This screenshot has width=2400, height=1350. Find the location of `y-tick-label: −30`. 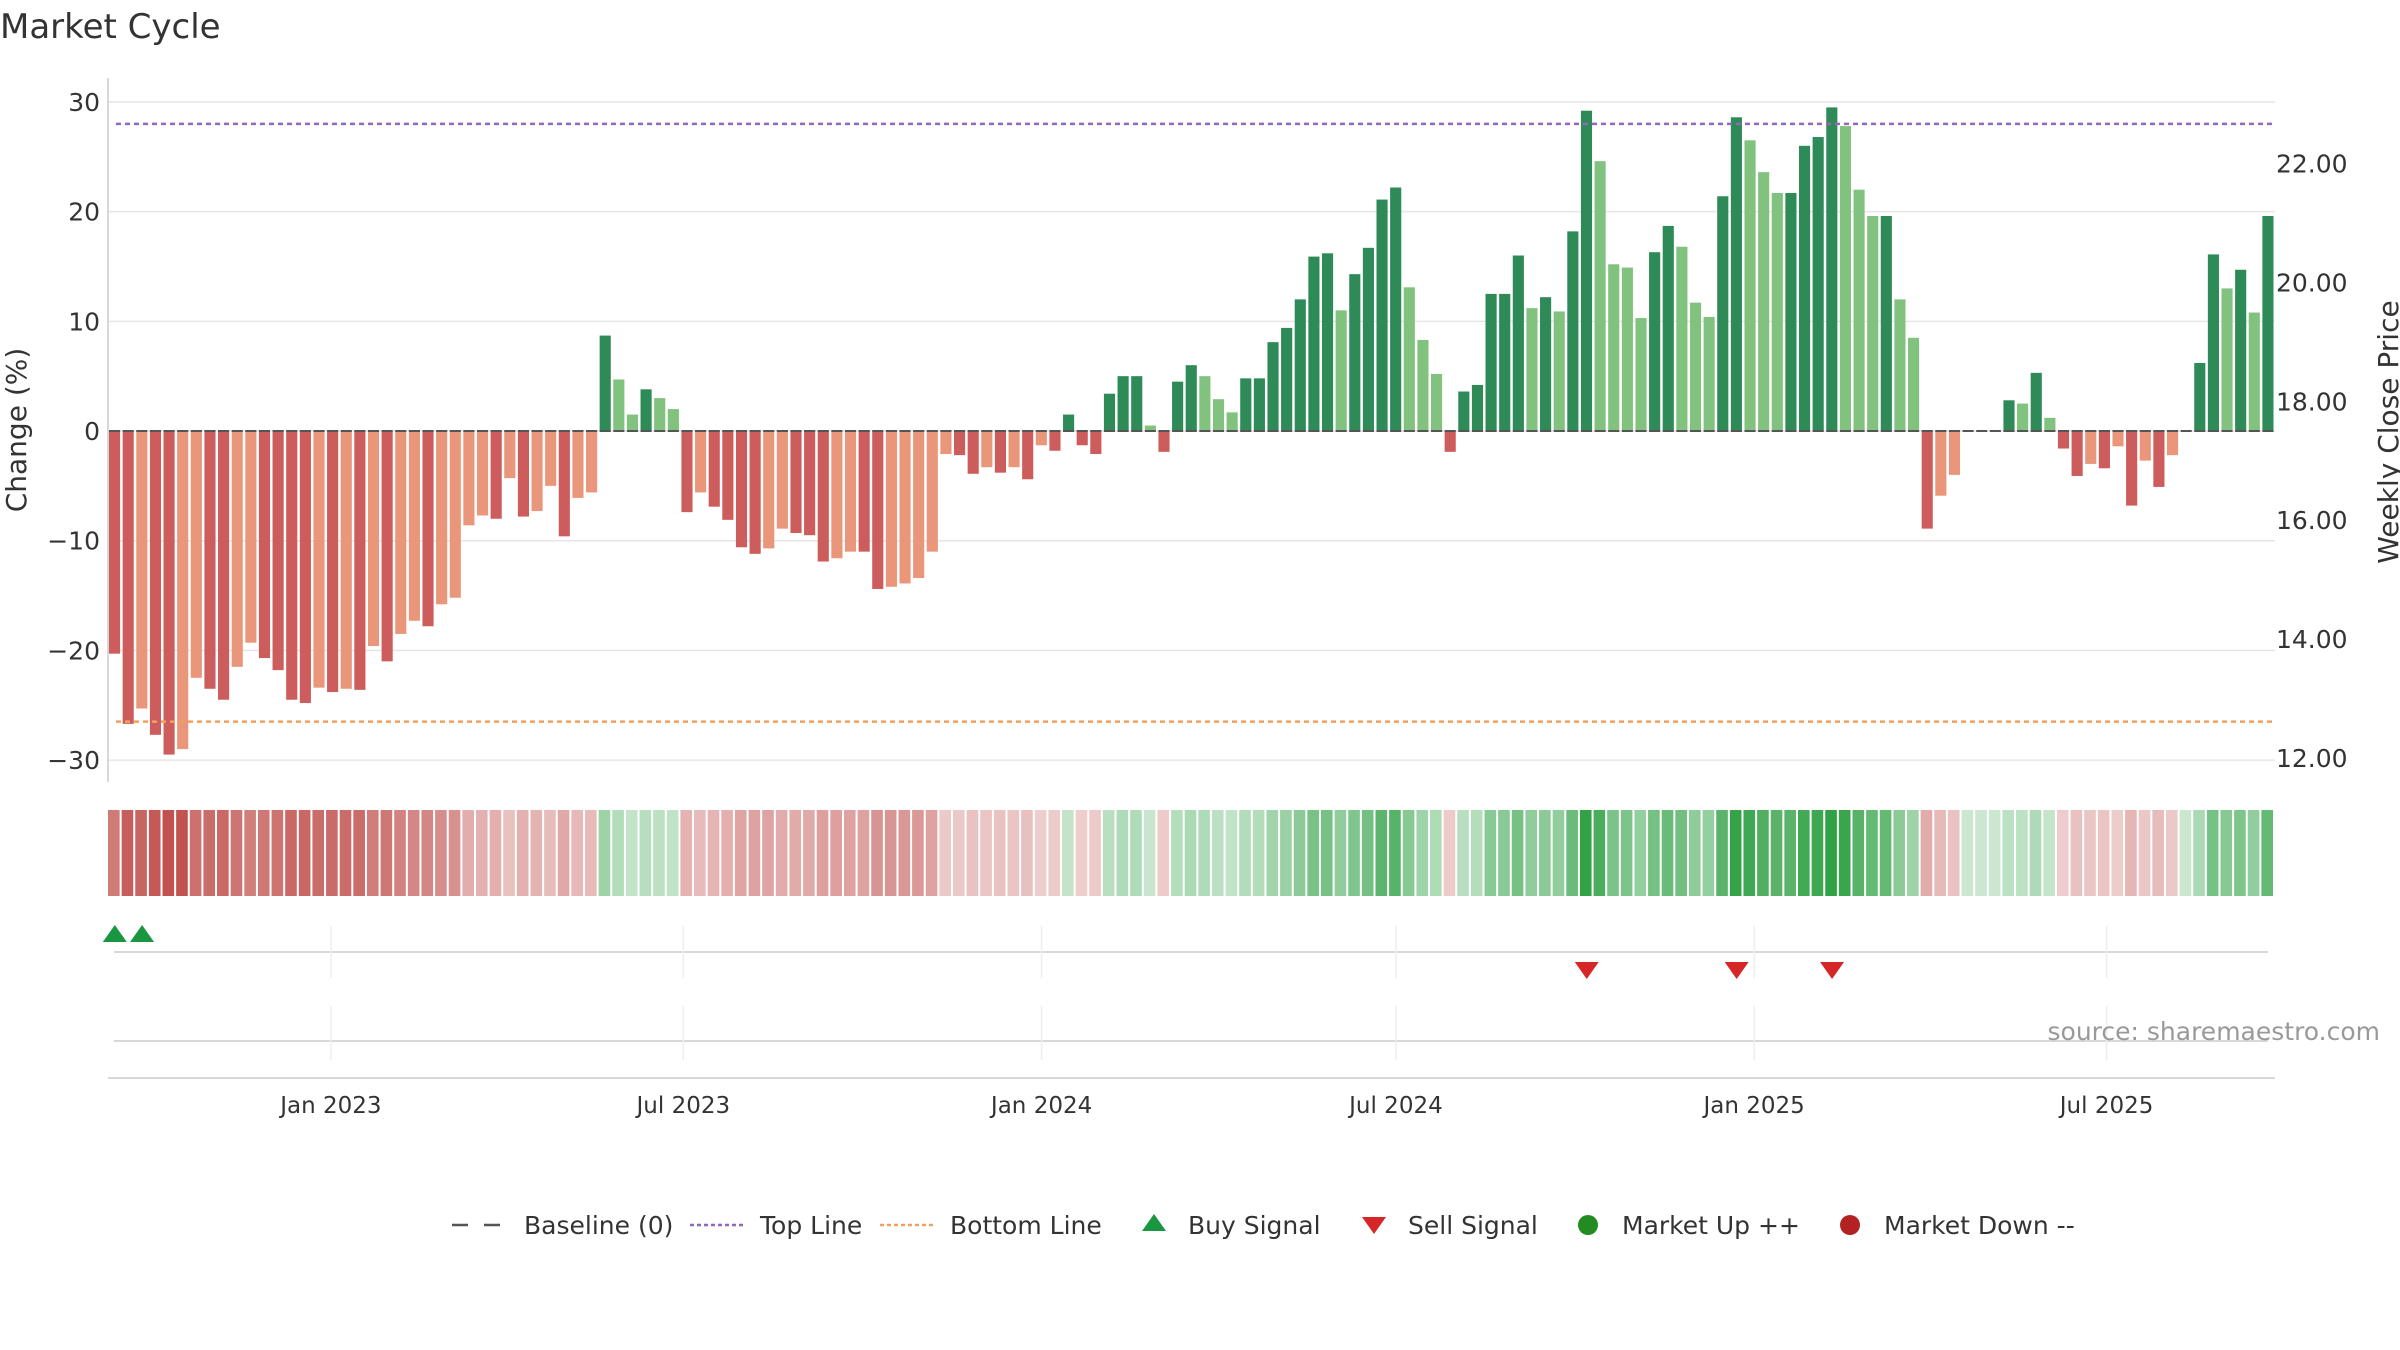

y-tick-label: −30 is located at coordinates (73, 760).